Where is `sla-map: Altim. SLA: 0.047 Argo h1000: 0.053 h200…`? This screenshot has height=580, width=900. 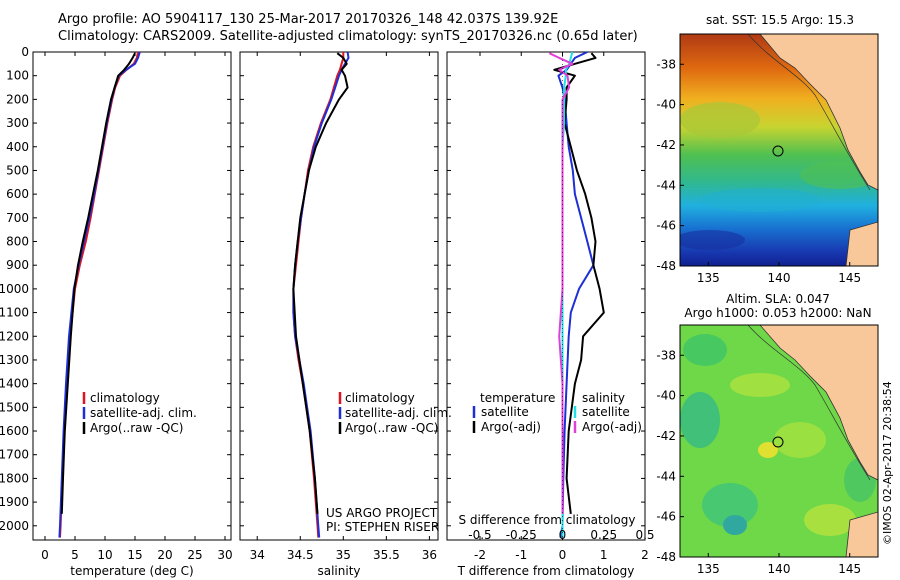 sla-map: Altim. SLA: 0.047 Argo h1000: 0.053 h200… is located at coordinates (779, 425).